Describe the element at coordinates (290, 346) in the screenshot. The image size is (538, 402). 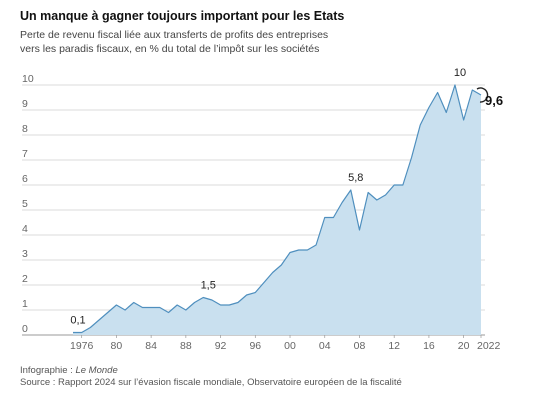
I see `x-tick-label: 00` at that location.